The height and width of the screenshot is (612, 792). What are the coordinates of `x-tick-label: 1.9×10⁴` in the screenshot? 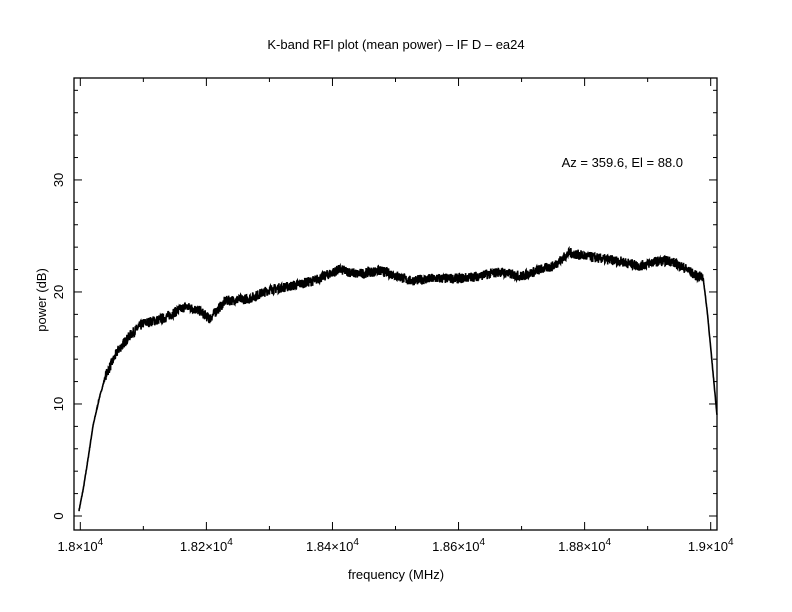 It's located at (711, 545).